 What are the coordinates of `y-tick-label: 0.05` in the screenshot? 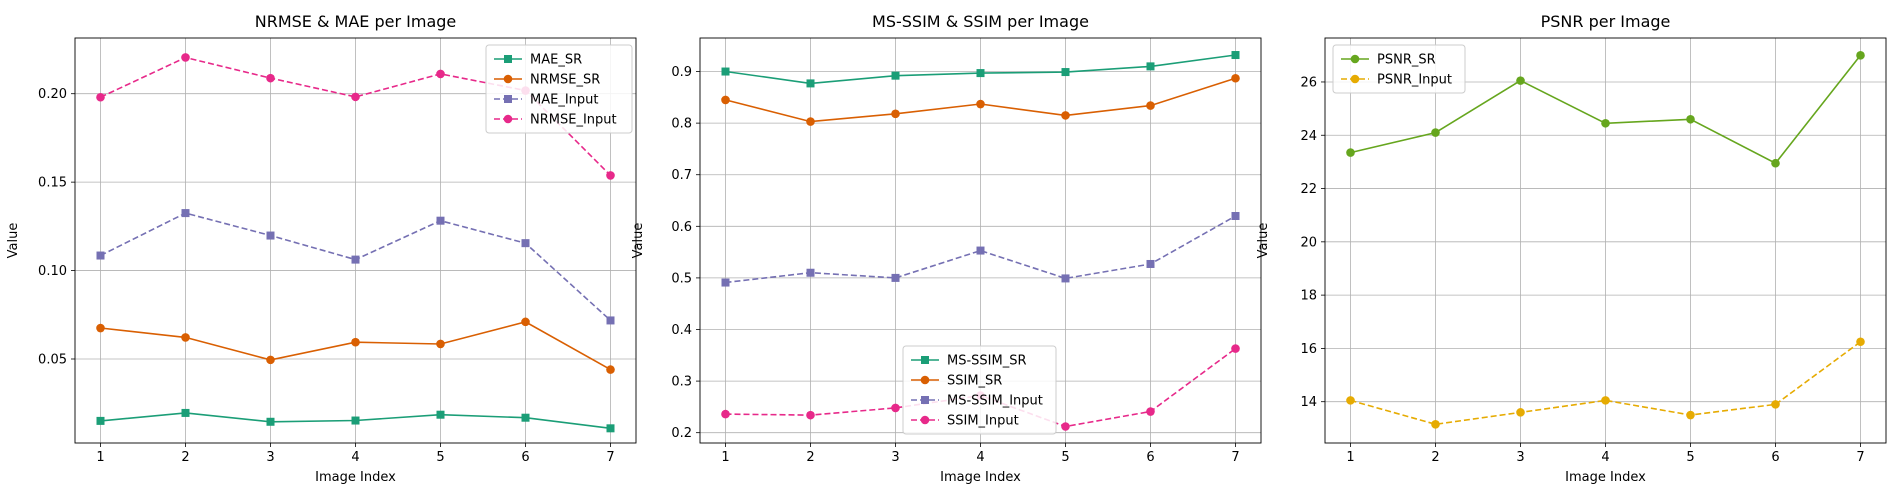 It's located at (52, 359).